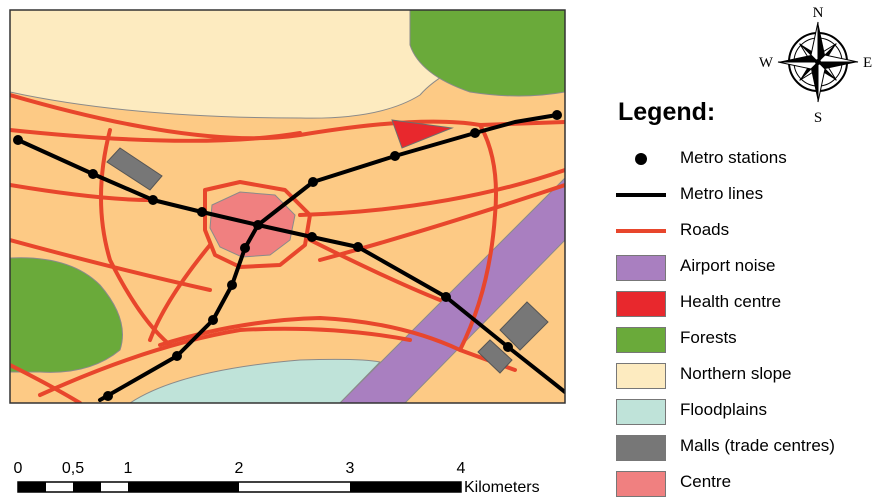  Describe the element at coordinates (422, 134) in the screenshot. I see `health-centre-area` at that location.